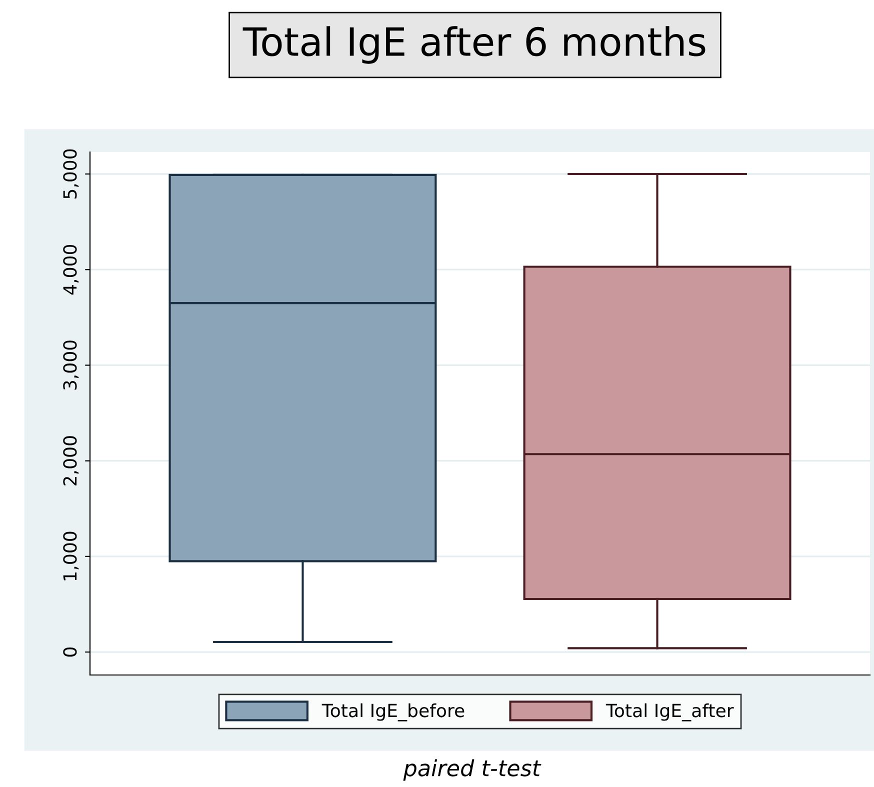 This screenshot has width=874, height=787. What do you see at coordinates (70, 652) in the screenshot?
I see `y-tick-label: 0` at bounding box center [70, 652].